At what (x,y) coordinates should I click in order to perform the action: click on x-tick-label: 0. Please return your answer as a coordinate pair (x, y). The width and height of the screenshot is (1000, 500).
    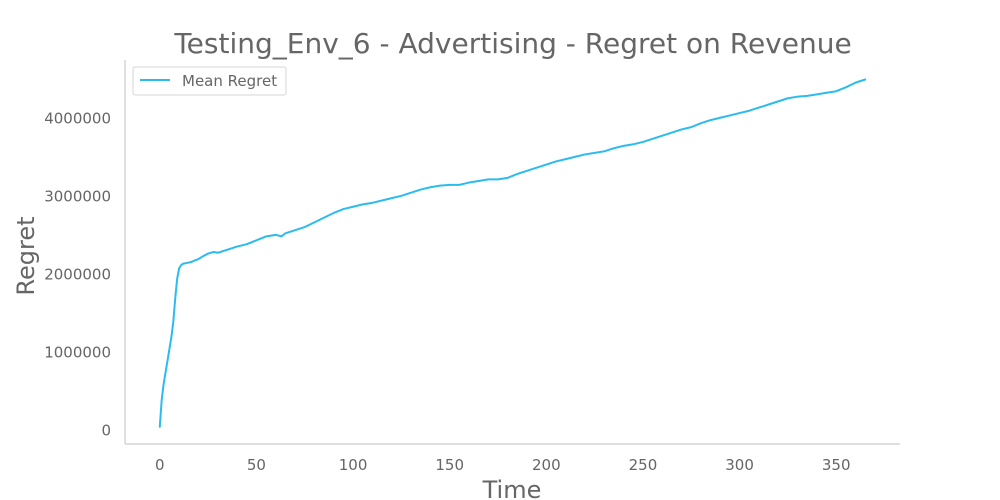
    Looking at the image, I should click on (160, 465).